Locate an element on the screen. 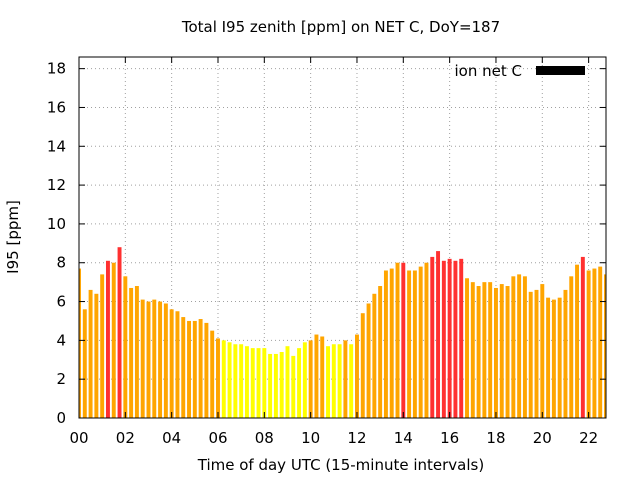 This screenshot has width=640, height=480. x-tick-label: 06 is located at coordinates (217, 438).